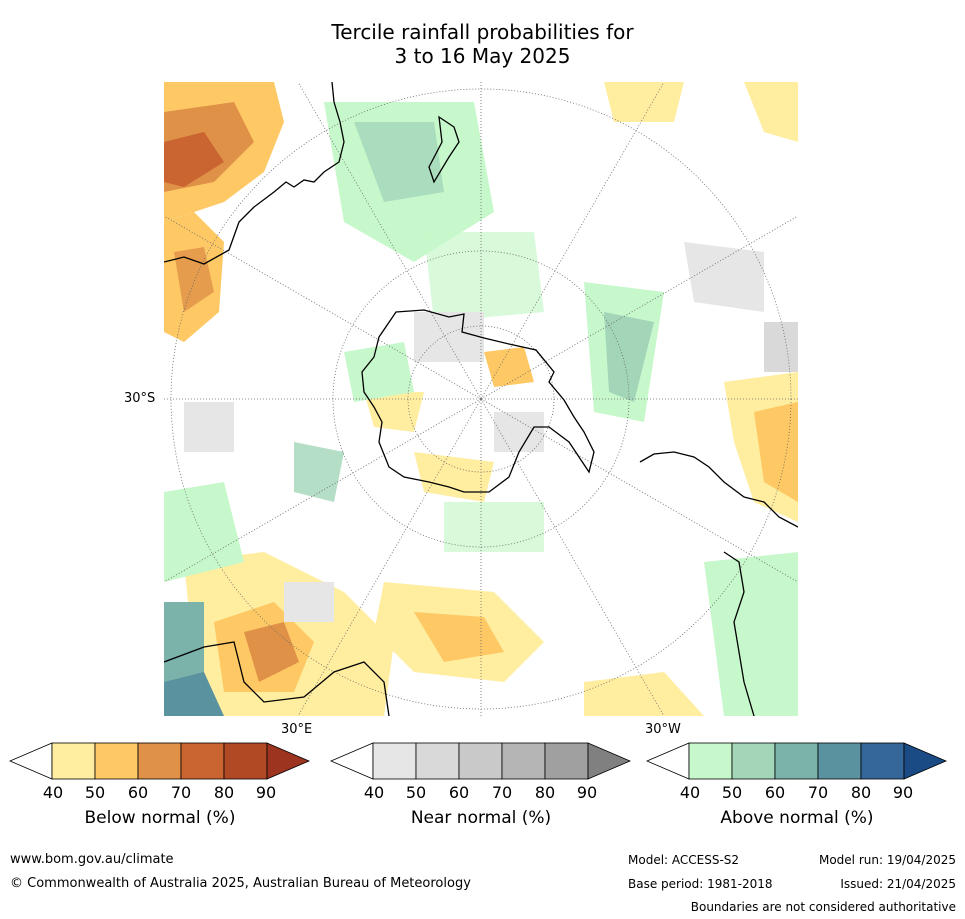  Describe the element at coordinates (700, 884) in the screenshot. I see `base-period-text: Base period: 1981-2018` at that location.